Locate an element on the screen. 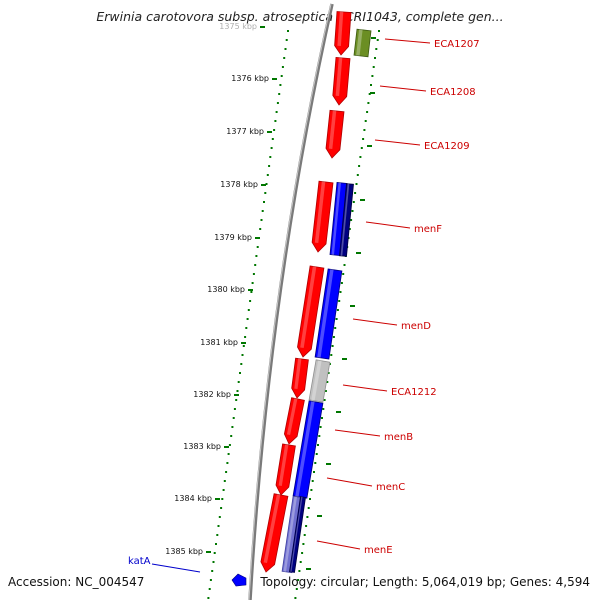  ruler-label: 1376 kbp is located at coordinates (250, 78).